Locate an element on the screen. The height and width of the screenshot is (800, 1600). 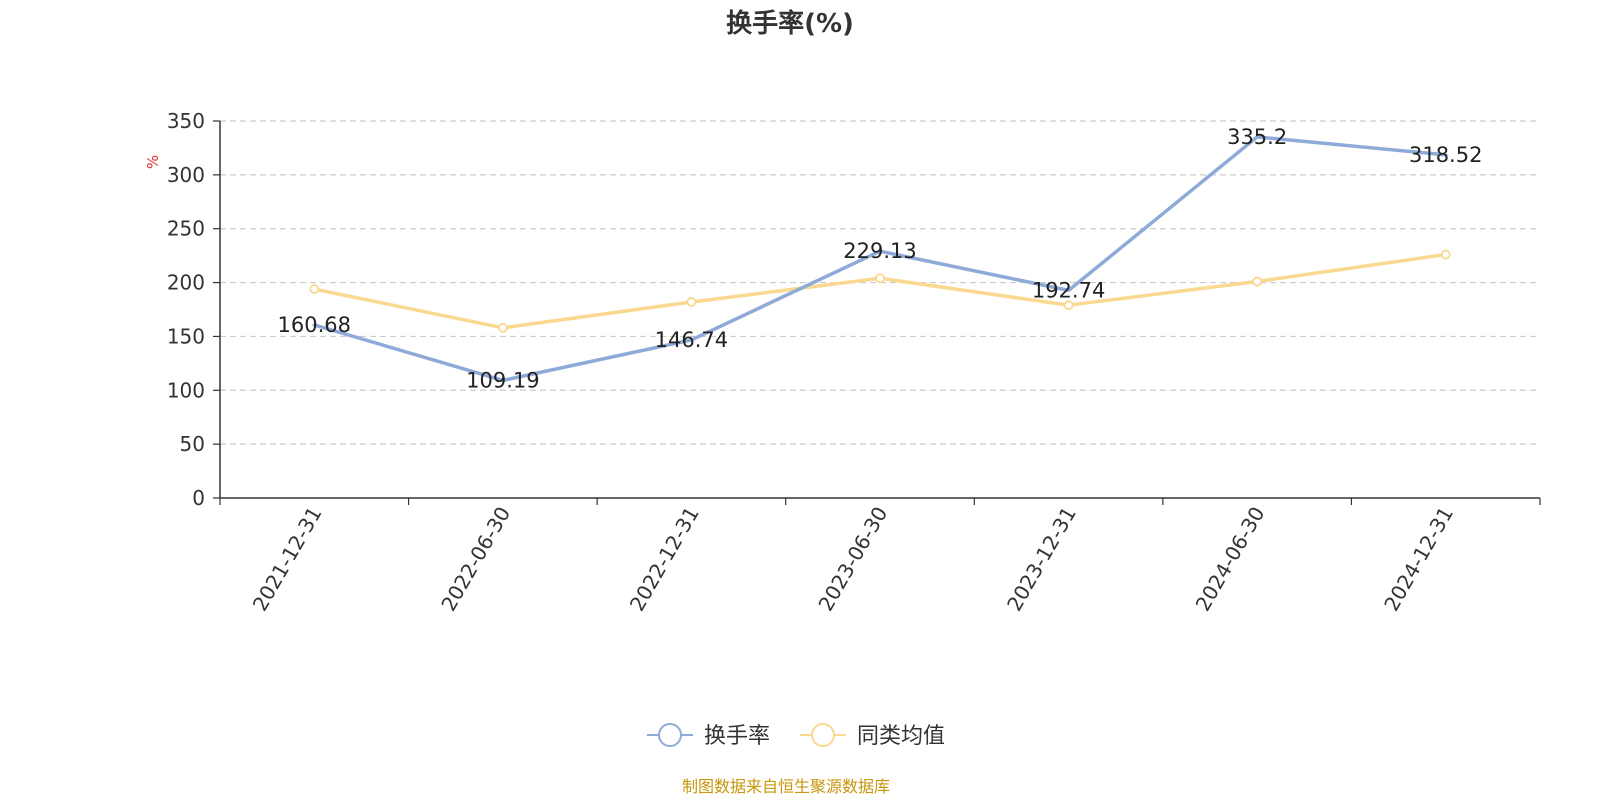
chart-title: 换手率(%) is located at coordinates (790, 23).